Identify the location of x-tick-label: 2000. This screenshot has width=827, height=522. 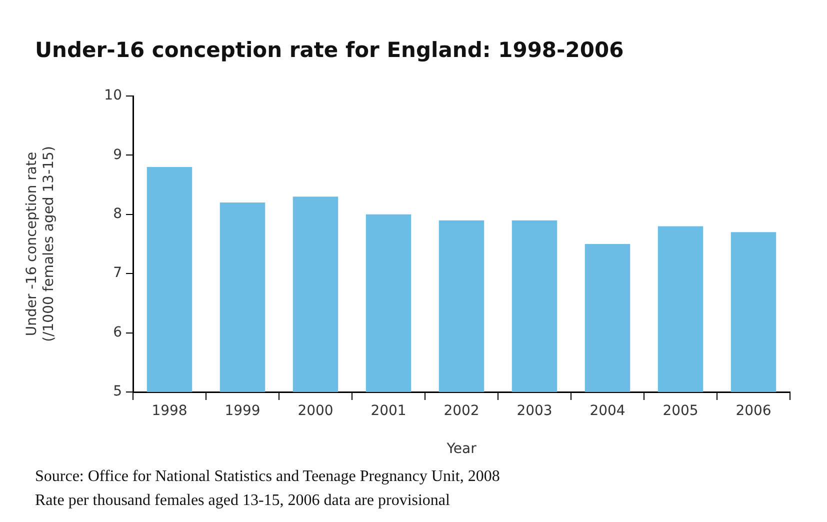
(316, 411).